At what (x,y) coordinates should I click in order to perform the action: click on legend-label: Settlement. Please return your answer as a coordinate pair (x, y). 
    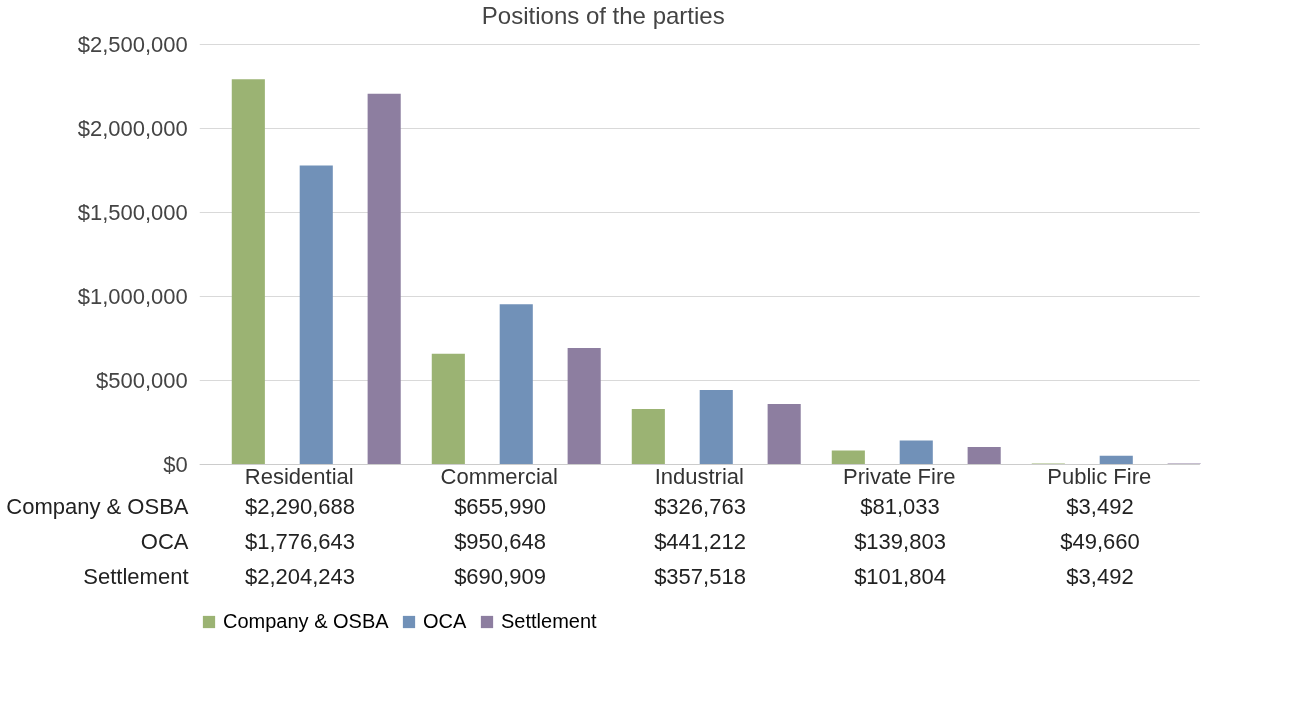
    Looking at the image, I should click on (549, 621).